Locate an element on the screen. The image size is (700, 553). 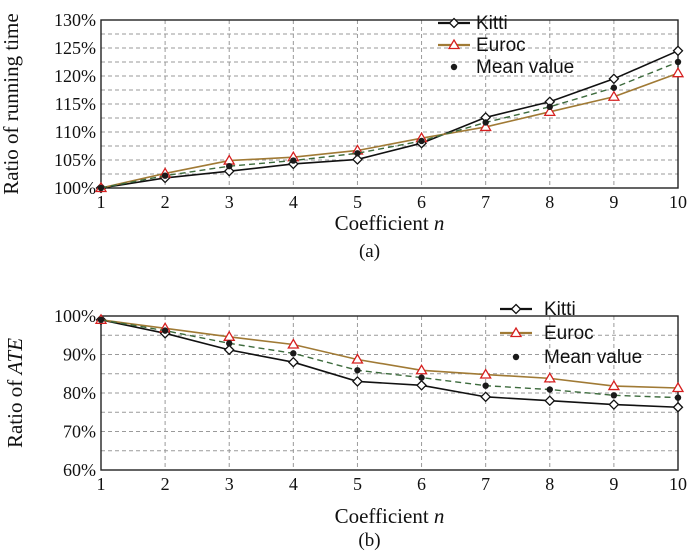
y-tick-label: 90% is located at coordinates (79, 355).